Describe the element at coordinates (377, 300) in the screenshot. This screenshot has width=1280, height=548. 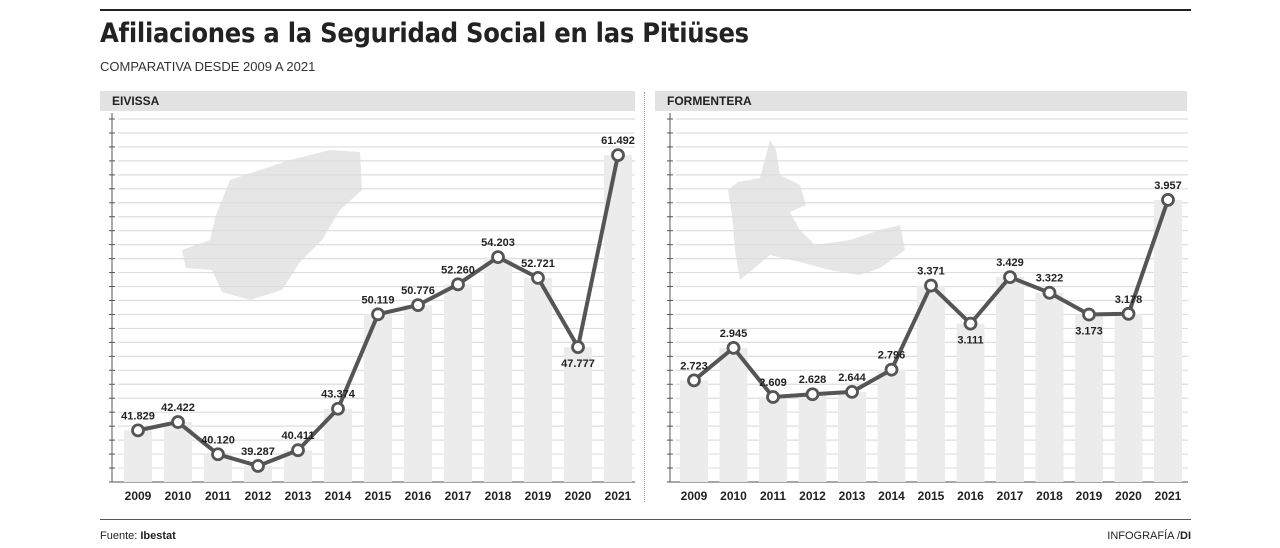
I see `data-label: 50.119` at that location.